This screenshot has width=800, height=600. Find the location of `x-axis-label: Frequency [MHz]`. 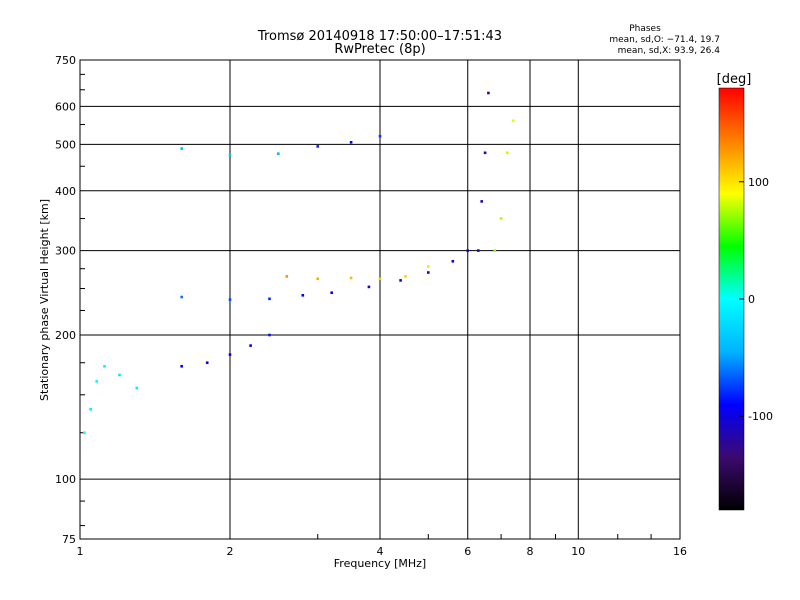

x-axis-label: Frequency [MHz] is located at coordinates (380, 563).